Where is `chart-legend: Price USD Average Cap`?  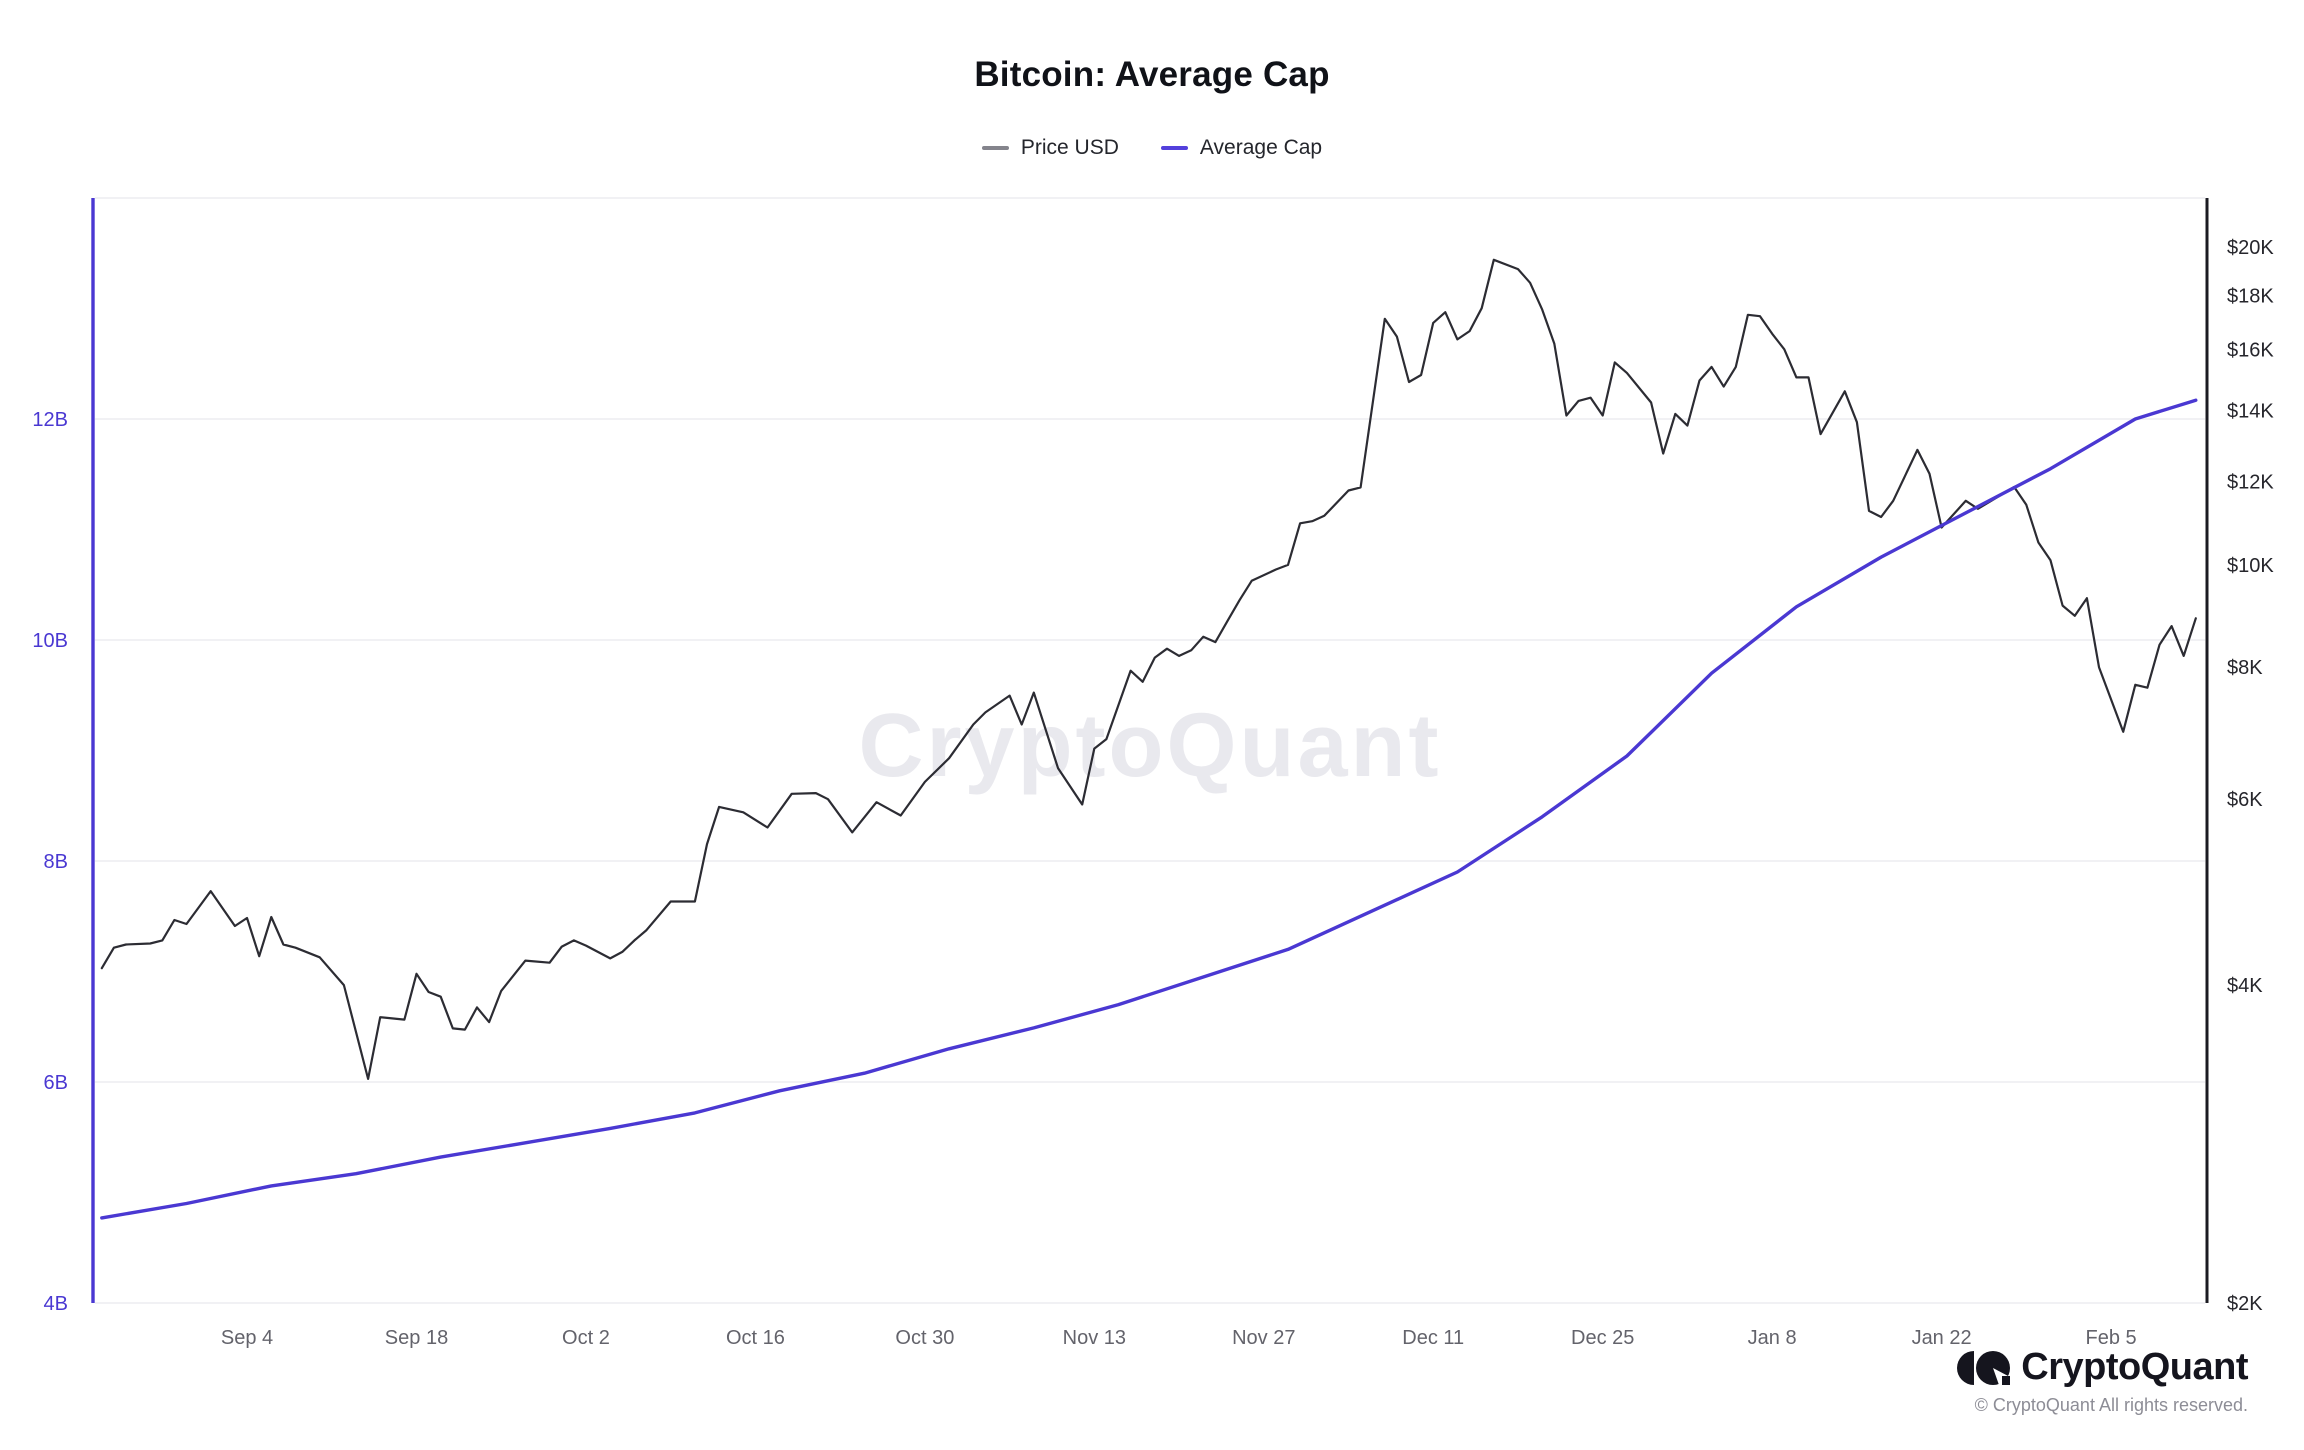
chart-legend: Price USD Average Cap is located at coordinates (1152, 148).